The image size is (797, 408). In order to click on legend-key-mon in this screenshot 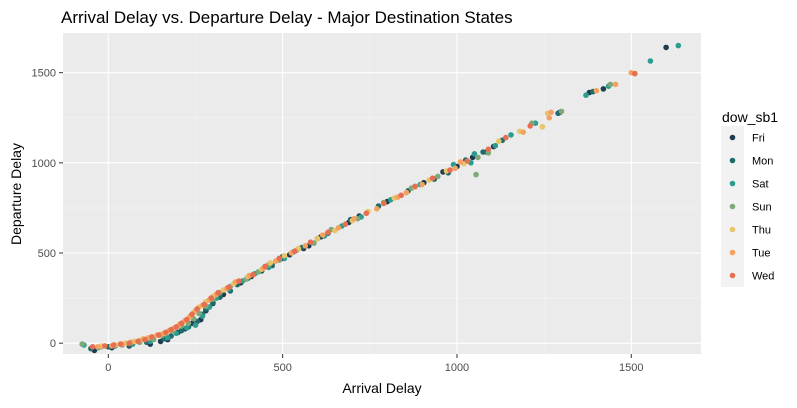, I will do `click(732, 160)`.